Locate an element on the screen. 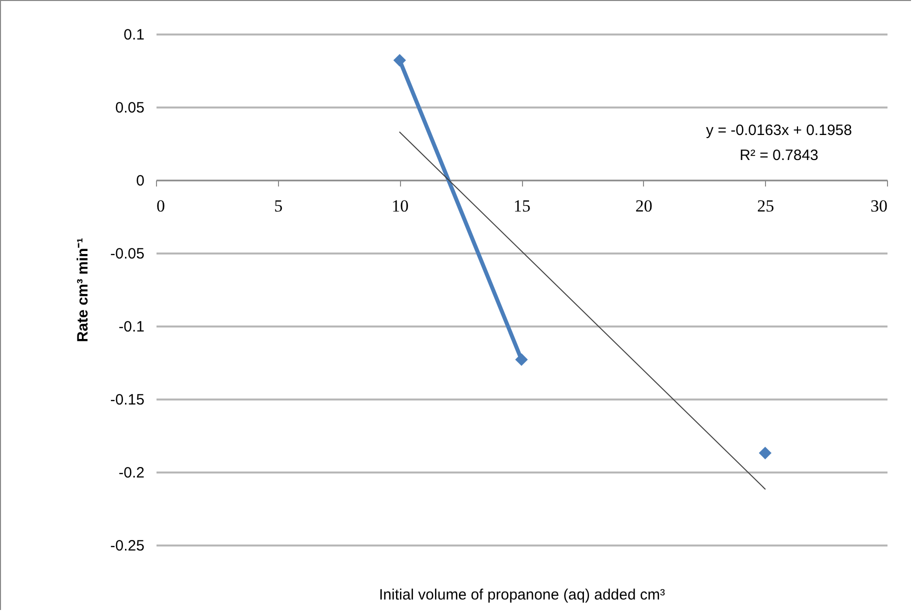 The image size is (915, 614). y-tick-label: 0.05 is located at coordinates (129, 108).